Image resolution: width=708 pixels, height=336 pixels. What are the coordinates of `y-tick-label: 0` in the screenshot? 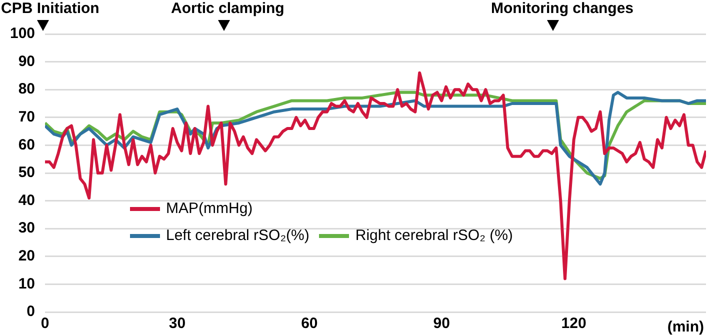 It's located at (31, 311).